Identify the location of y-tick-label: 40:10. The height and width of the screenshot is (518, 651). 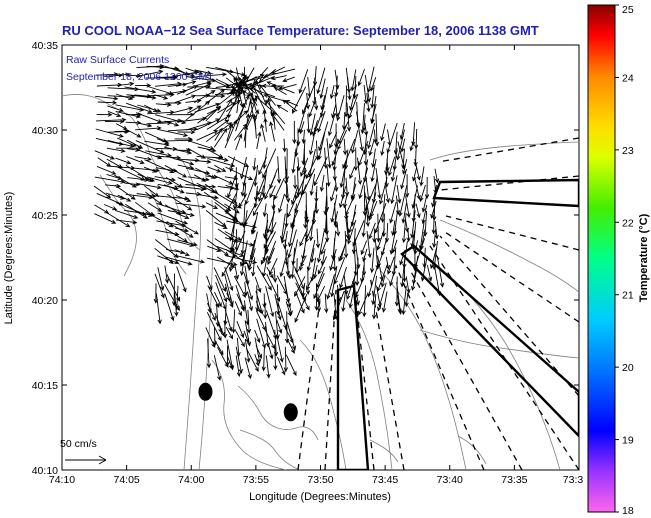
(45, 471).